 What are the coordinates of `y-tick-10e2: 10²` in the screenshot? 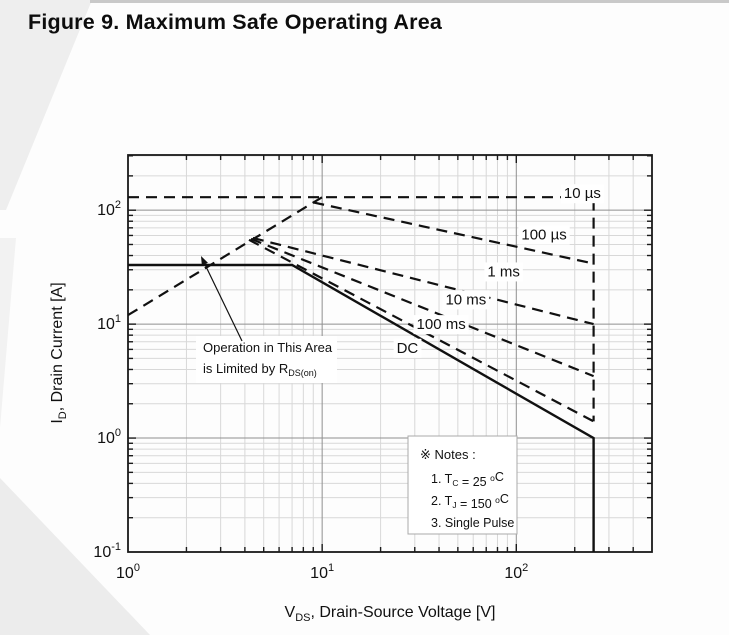 It's located at (109, 209).